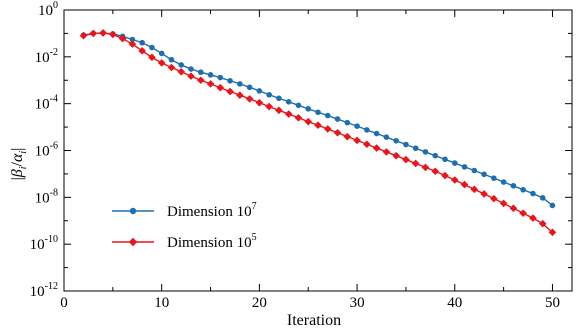 This screenshot has height=329, width=578. I want to click on y-tick-label: 10⁻⁸, so click(46, 196).